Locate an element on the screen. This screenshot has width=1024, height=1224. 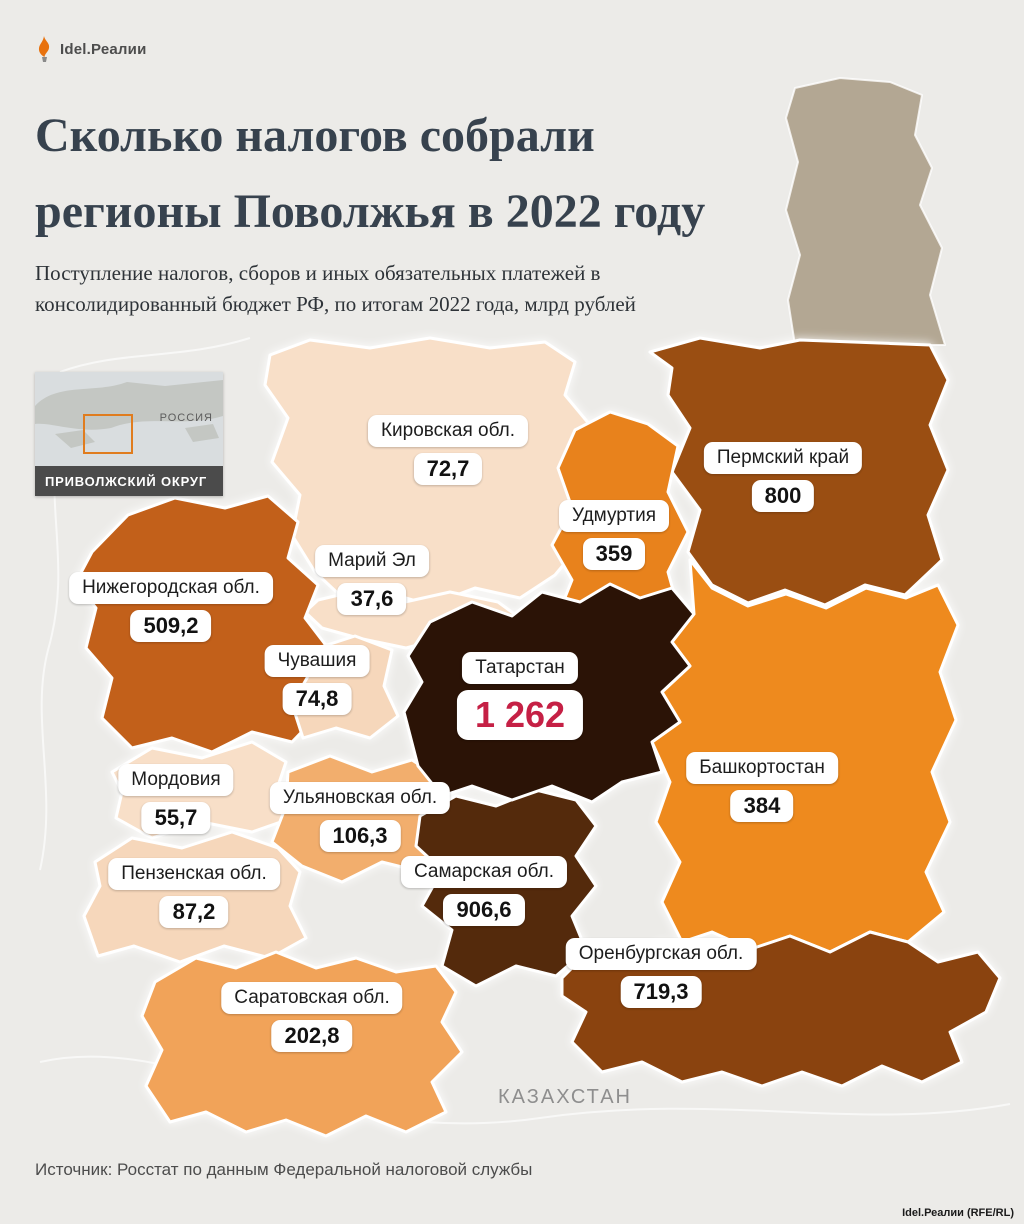
region-label-chuvashia: Чувашия 74,8 is located at coordinates (317, 680).